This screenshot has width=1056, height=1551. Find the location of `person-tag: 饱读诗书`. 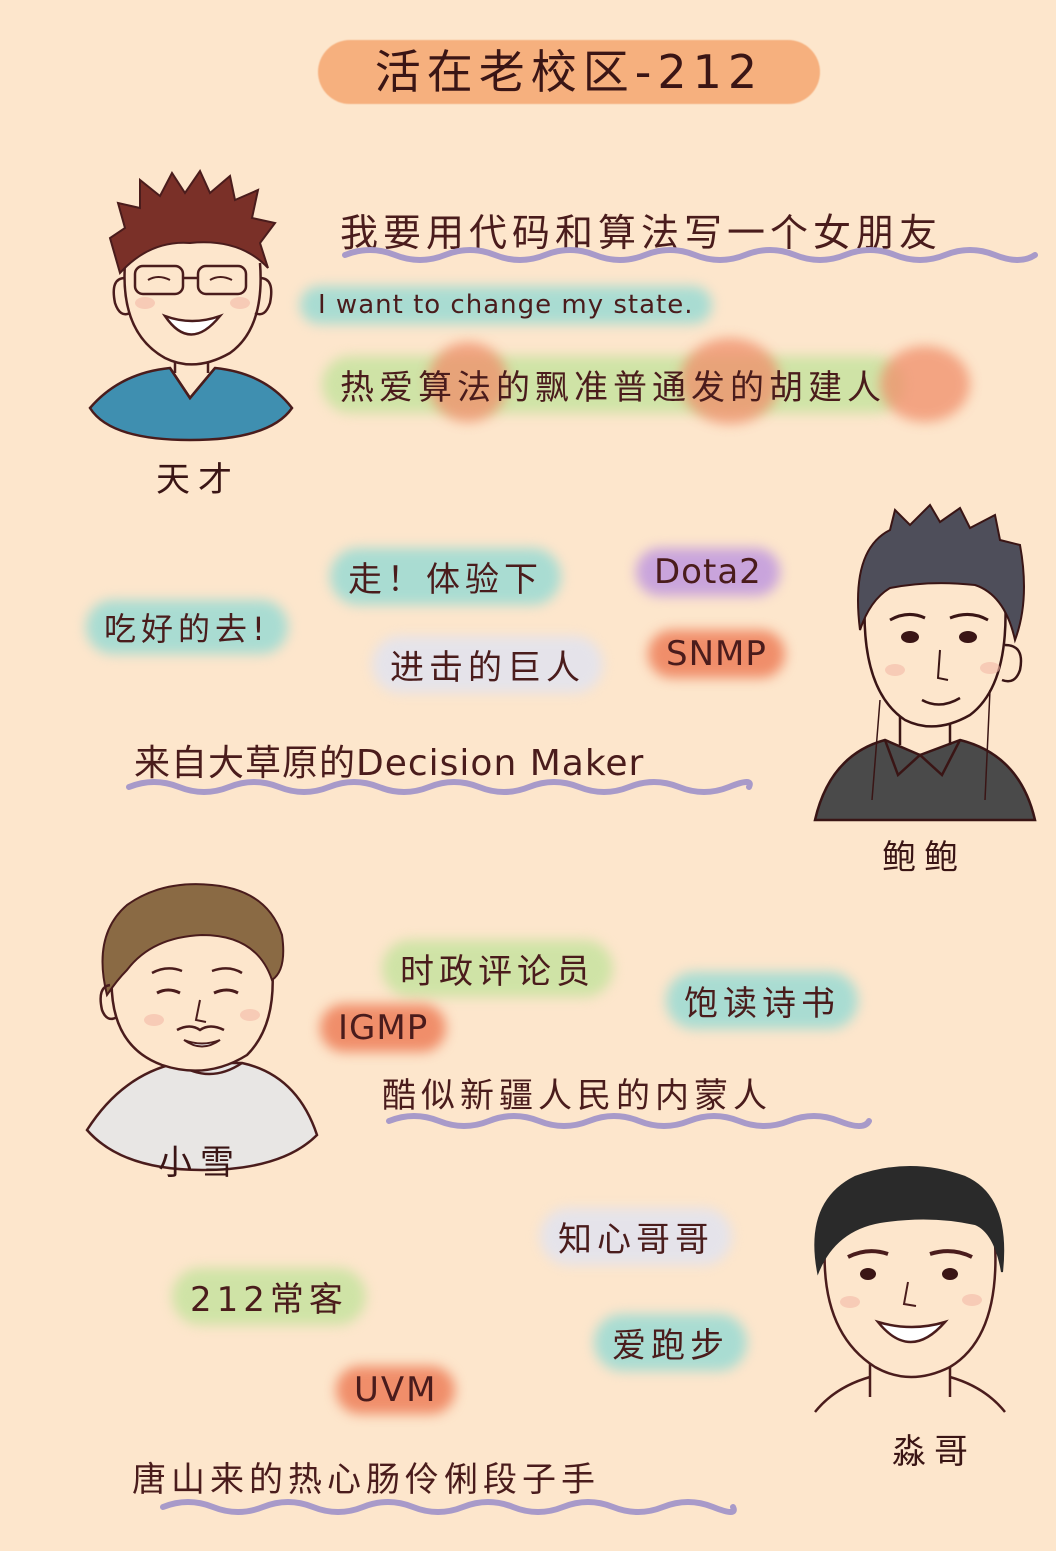

person-tag: 饱读诗书 is located at coordinates (762, 1000).